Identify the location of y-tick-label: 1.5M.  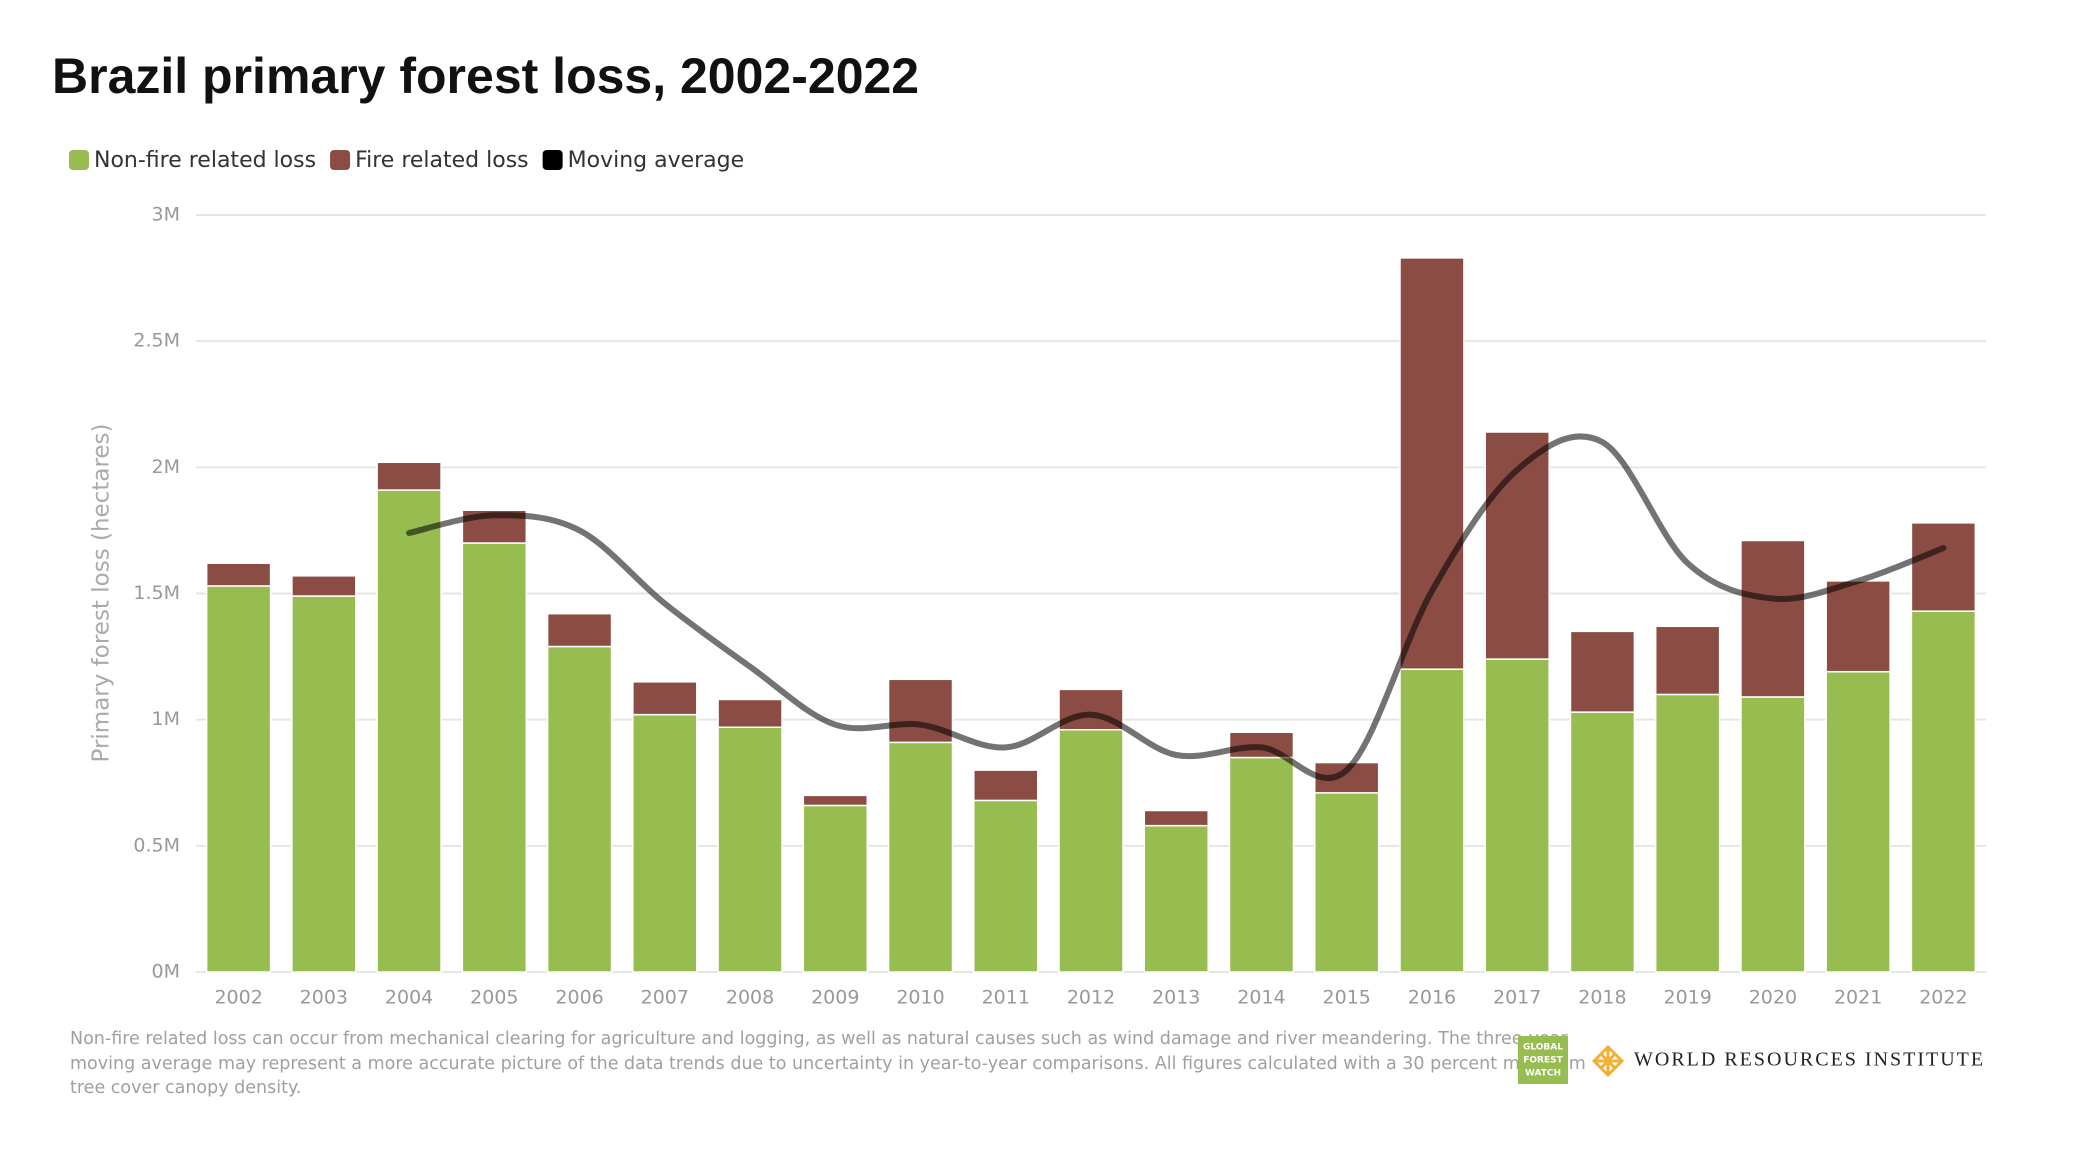
(156, 593).